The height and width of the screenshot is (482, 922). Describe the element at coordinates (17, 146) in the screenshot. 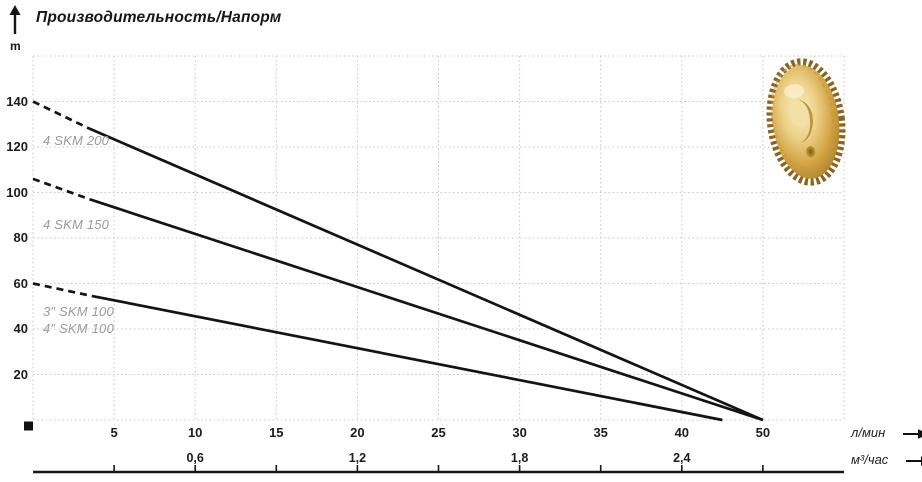

I see `y-tick-label: 120` at that location.